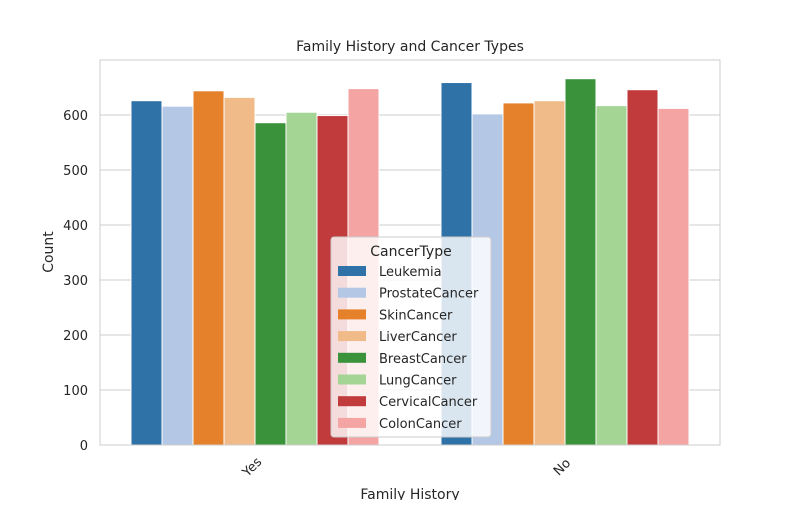  Describe the element at coordinates (406, 468) in the screenshot. I see `x-axis-ticks: Yes No` at that location.